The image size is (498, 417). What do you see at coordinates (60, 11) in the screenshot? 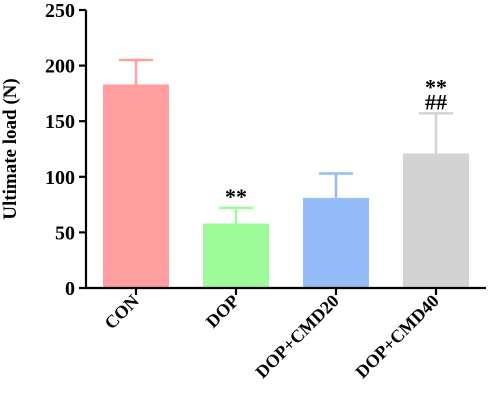
I see `y-tick-label: 250` at bounding box center [60, 11].